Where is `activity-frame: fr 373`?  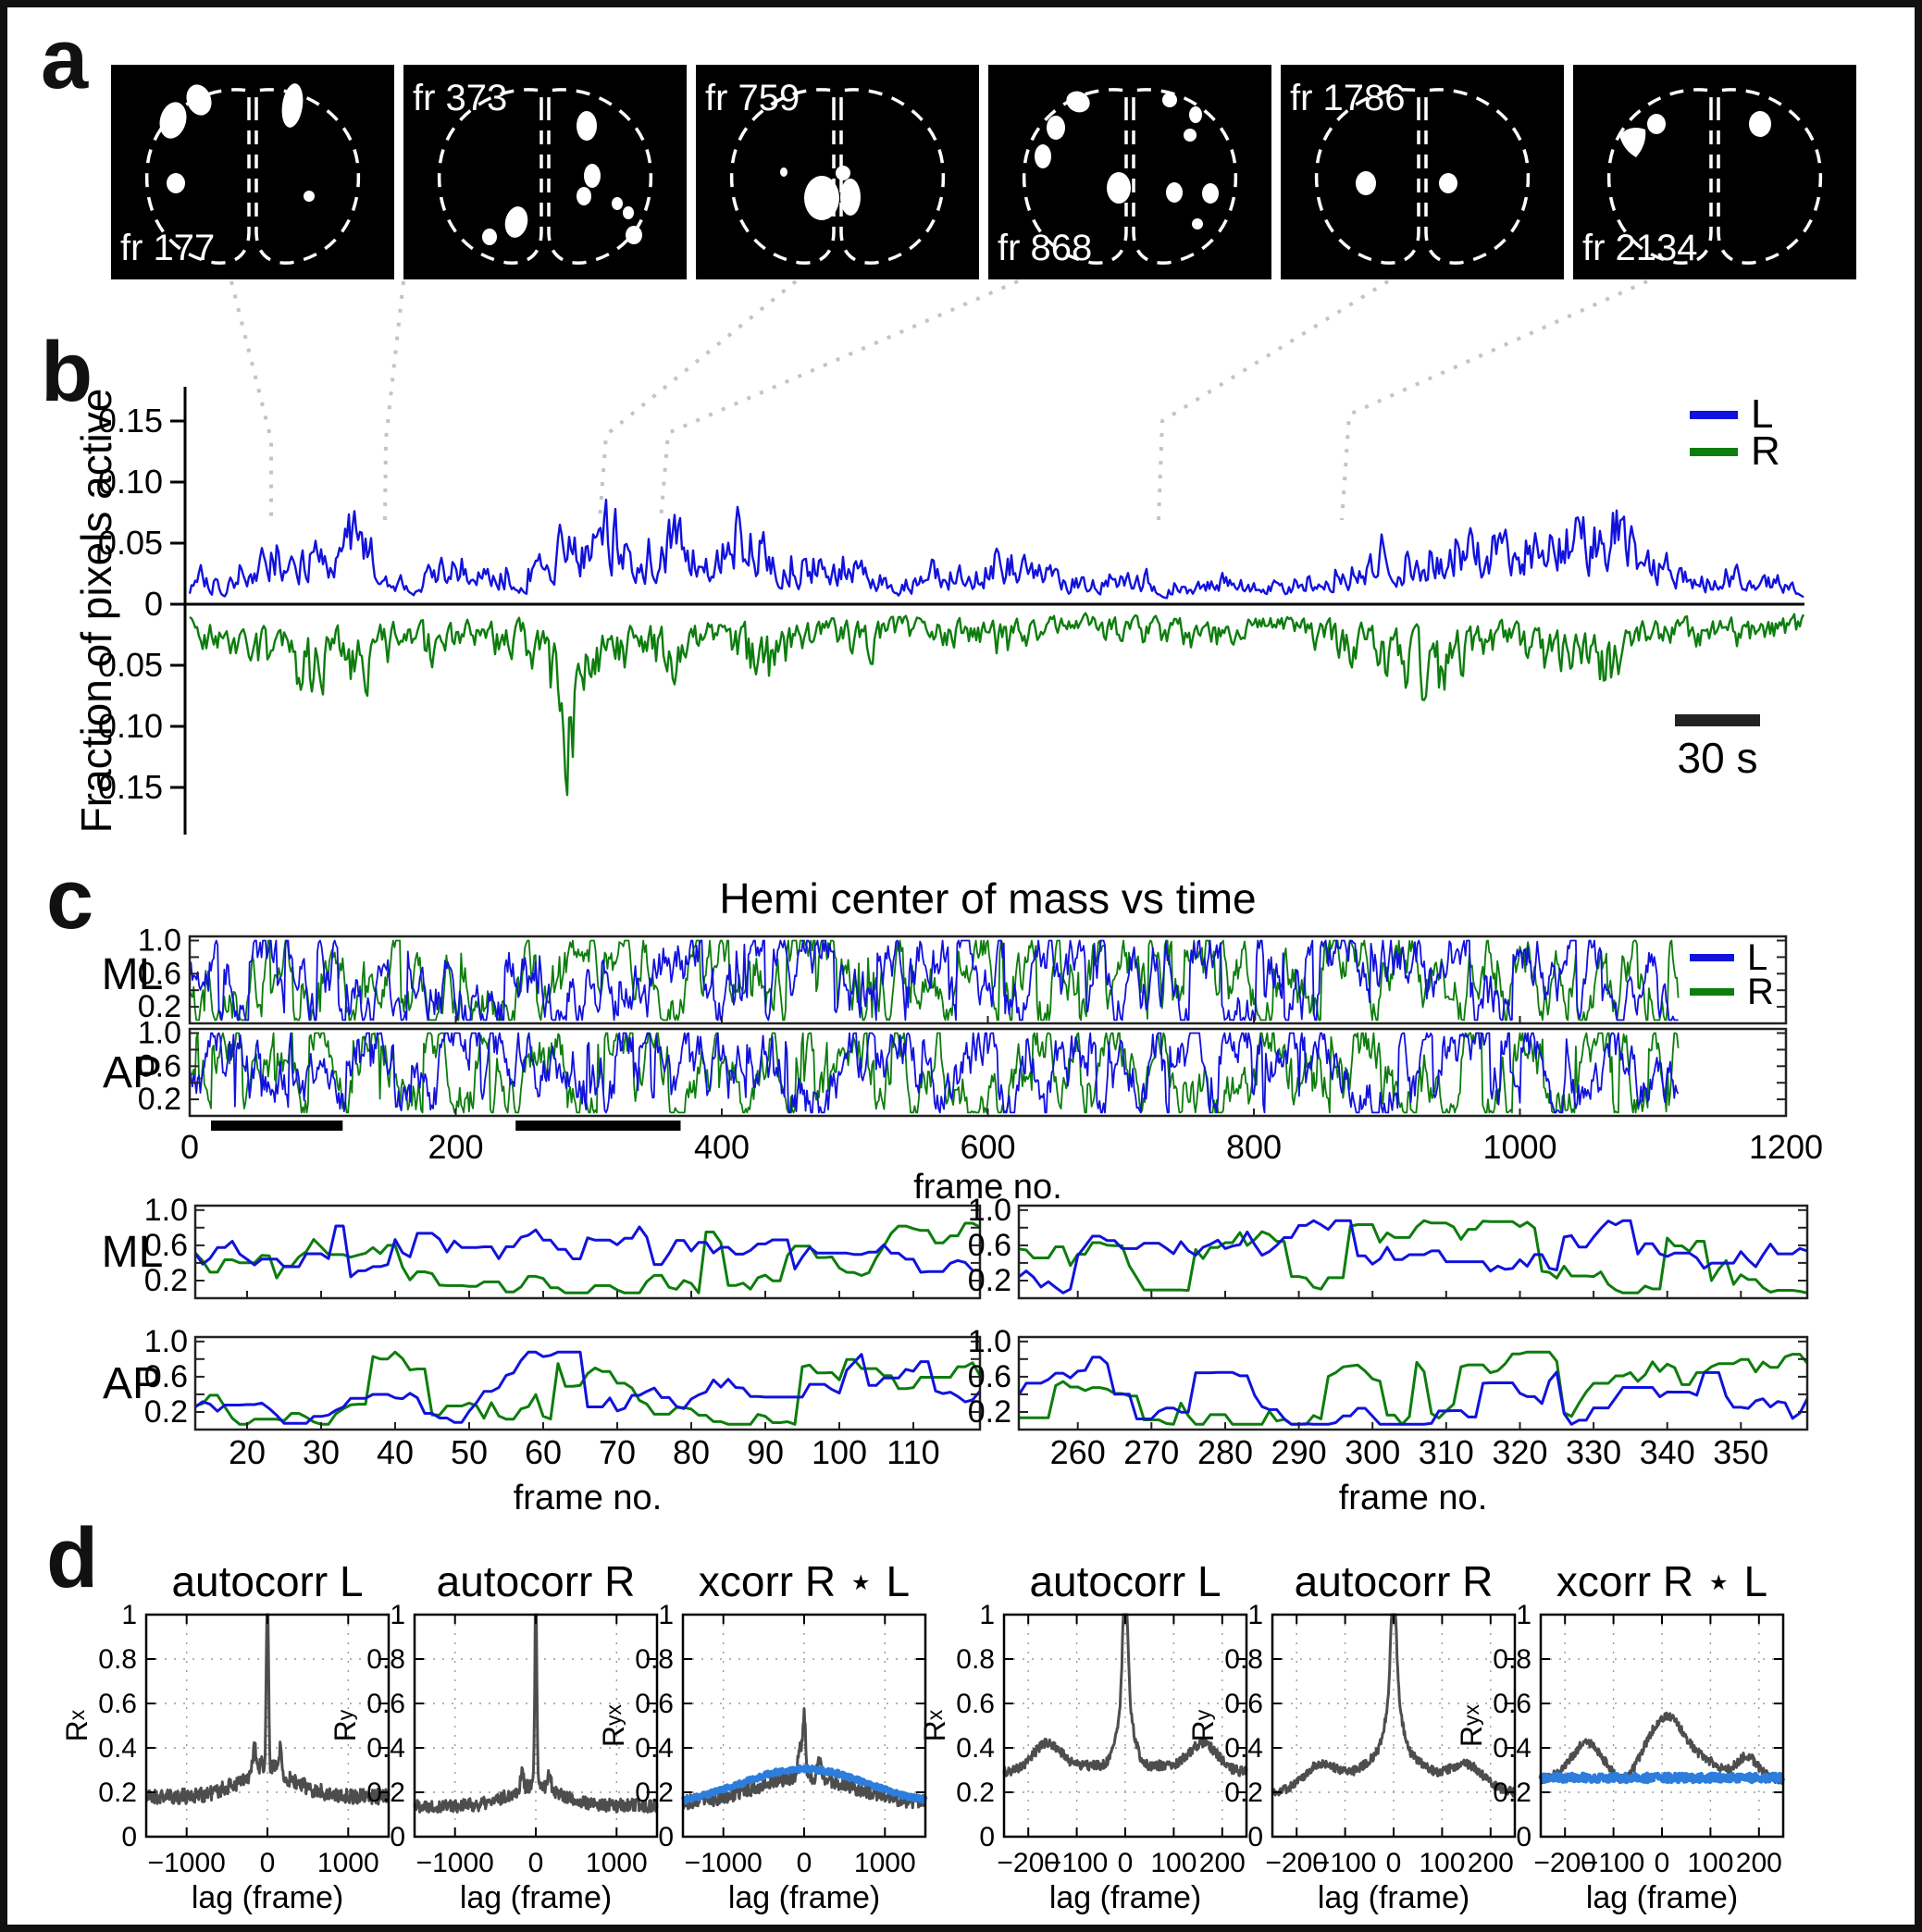
activity-frame: fr 373 is located at coordinates (545, 172).